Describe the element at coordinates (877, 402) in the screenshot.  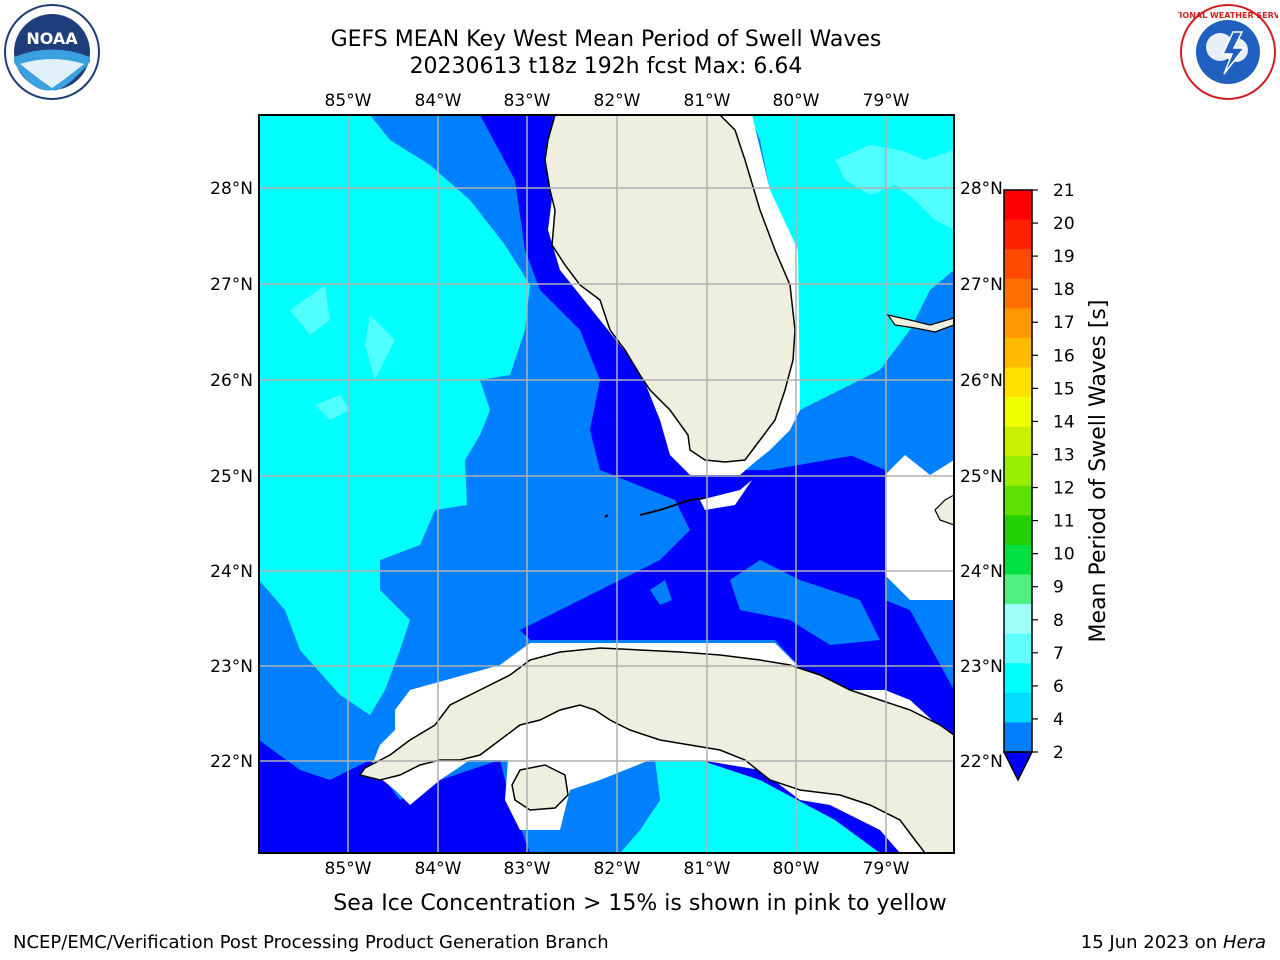
I see `contour-2-4s-atlantic` at that location.